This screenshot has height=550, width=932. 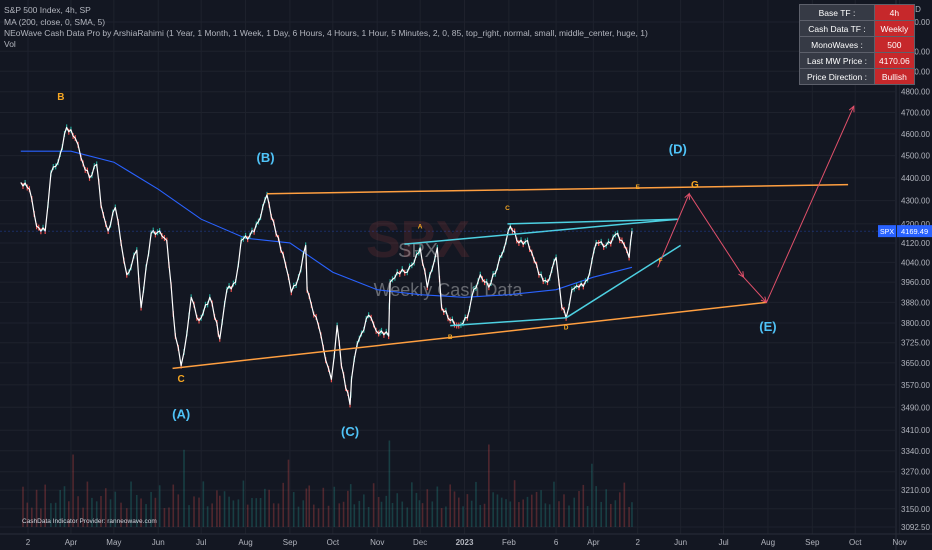 I want to click on table-key: Price Direction :, so click(x=837, y=76).